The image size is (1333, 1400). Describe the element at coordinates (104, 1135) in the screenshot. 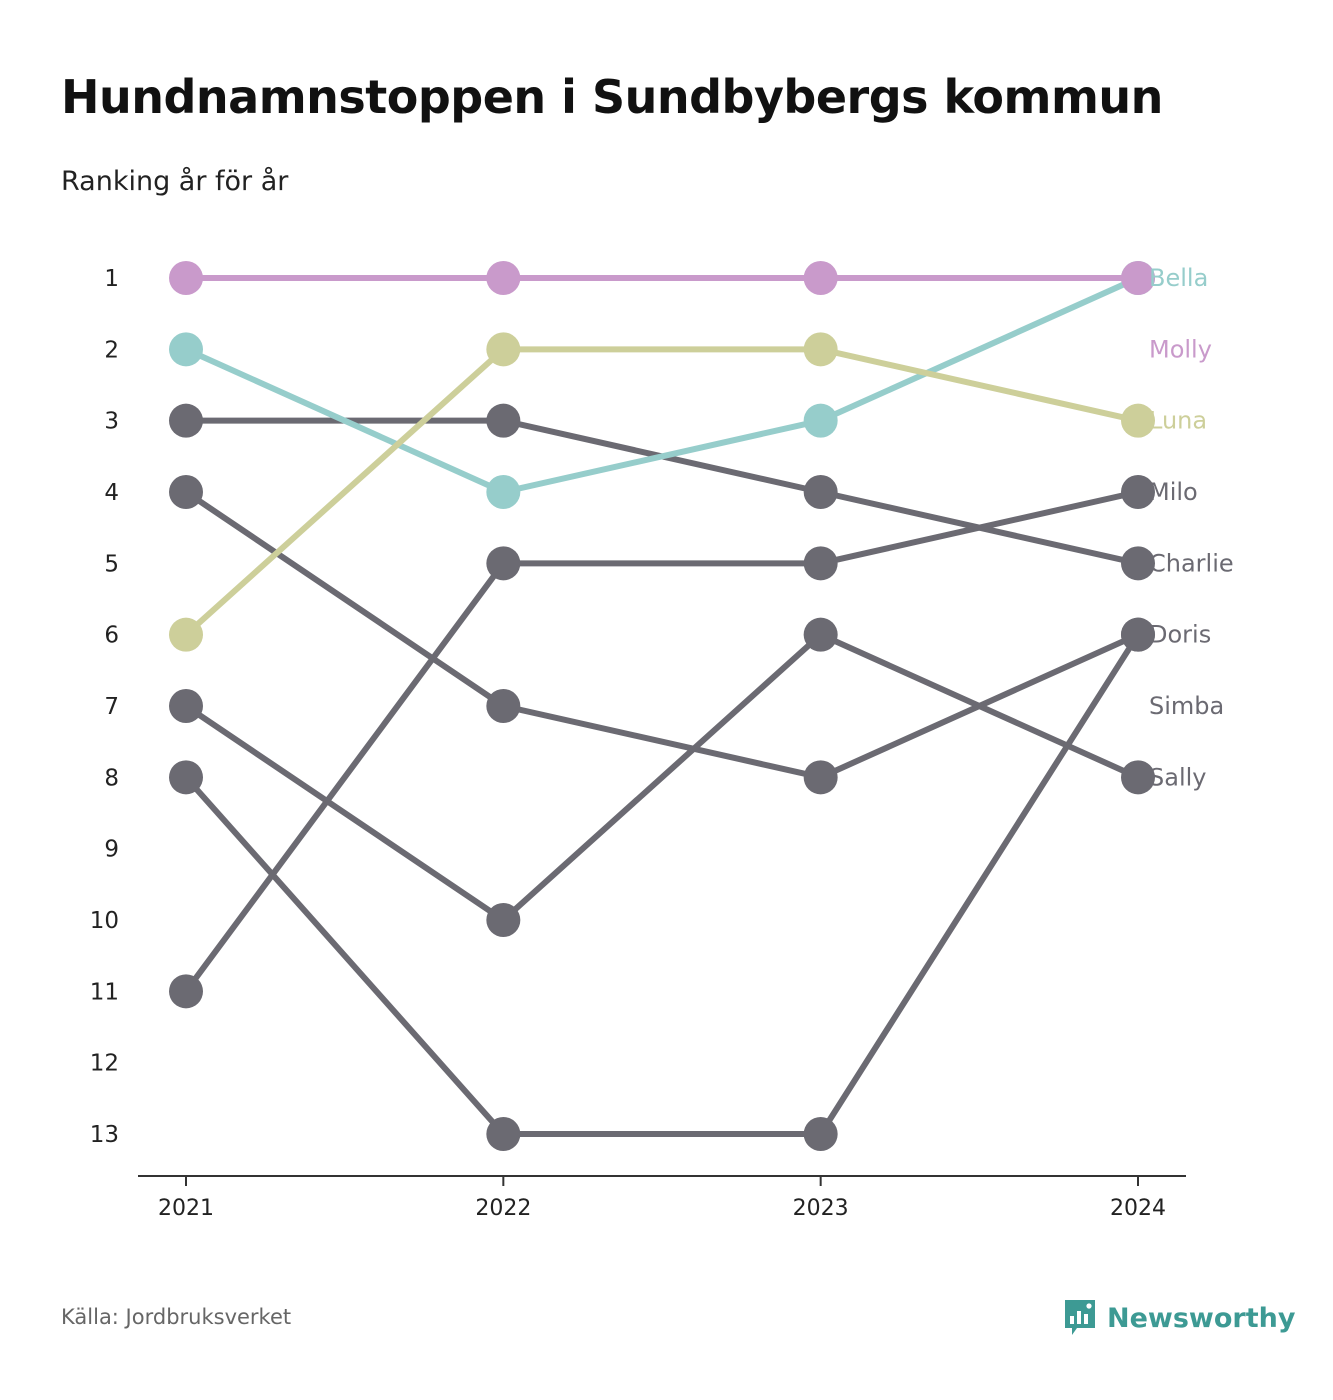

I see `y-tick-label: 13` at that location.